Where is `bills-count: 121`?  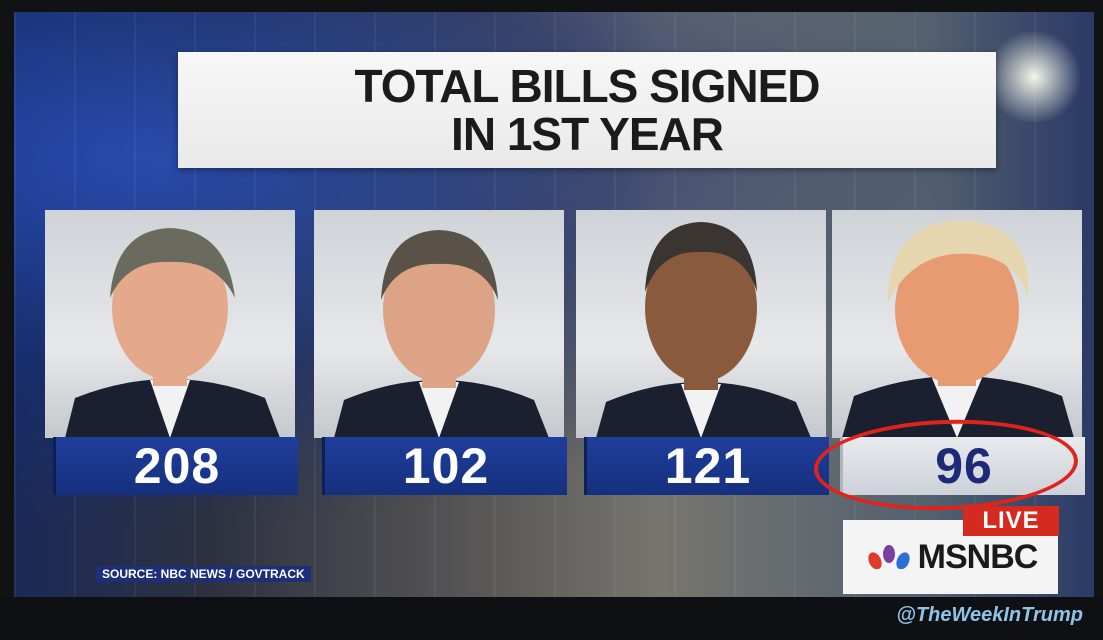 bills-count: 121 is located at coordinates (708, 466).